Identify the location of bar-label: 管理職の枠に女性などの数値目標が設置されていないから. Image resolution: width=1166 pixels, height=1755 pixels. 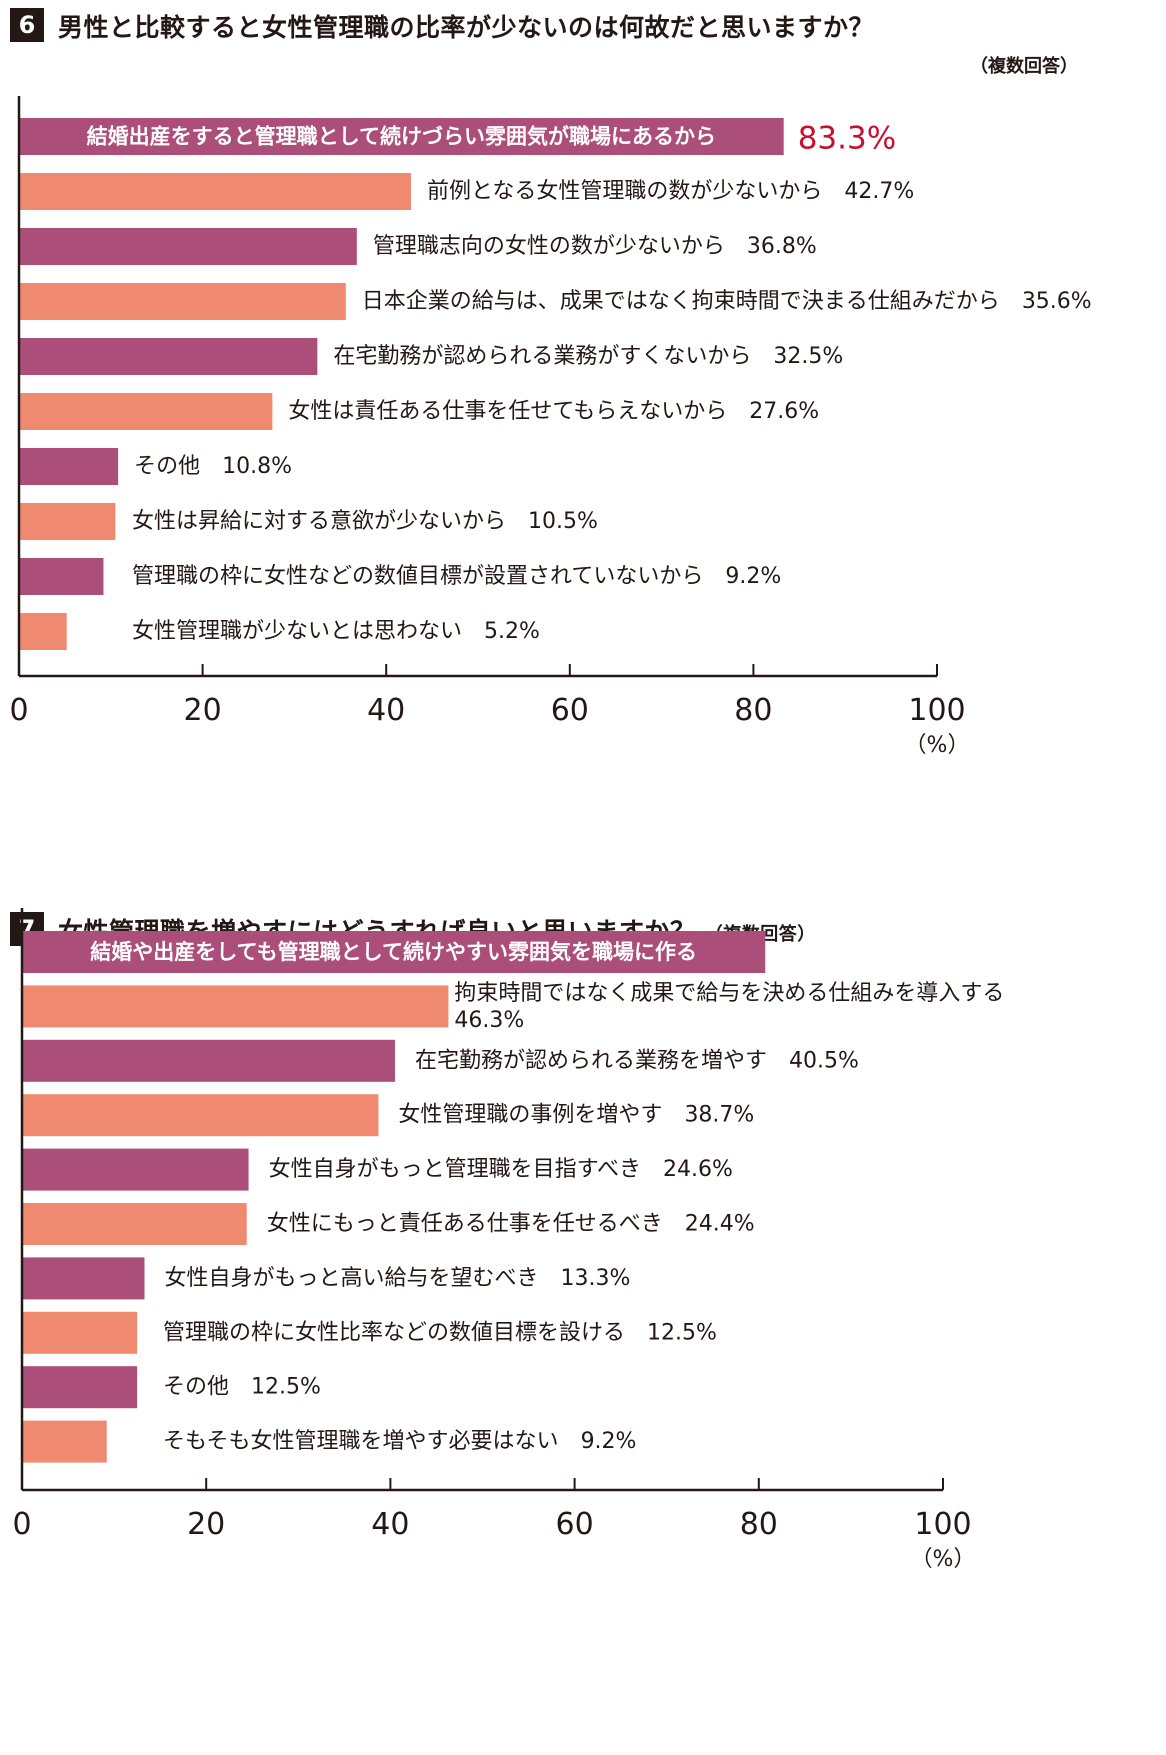
(417, 576).